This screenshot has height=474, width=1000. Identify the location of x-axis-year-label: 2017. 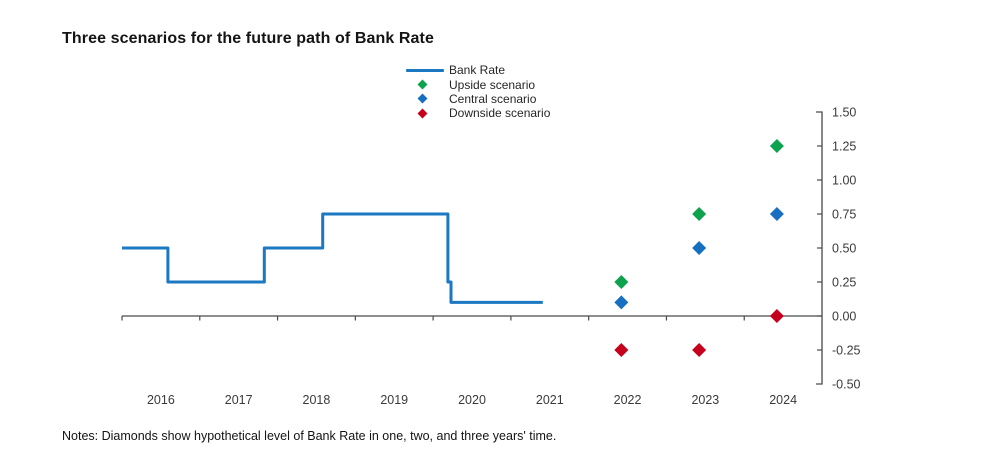
(239, 400).